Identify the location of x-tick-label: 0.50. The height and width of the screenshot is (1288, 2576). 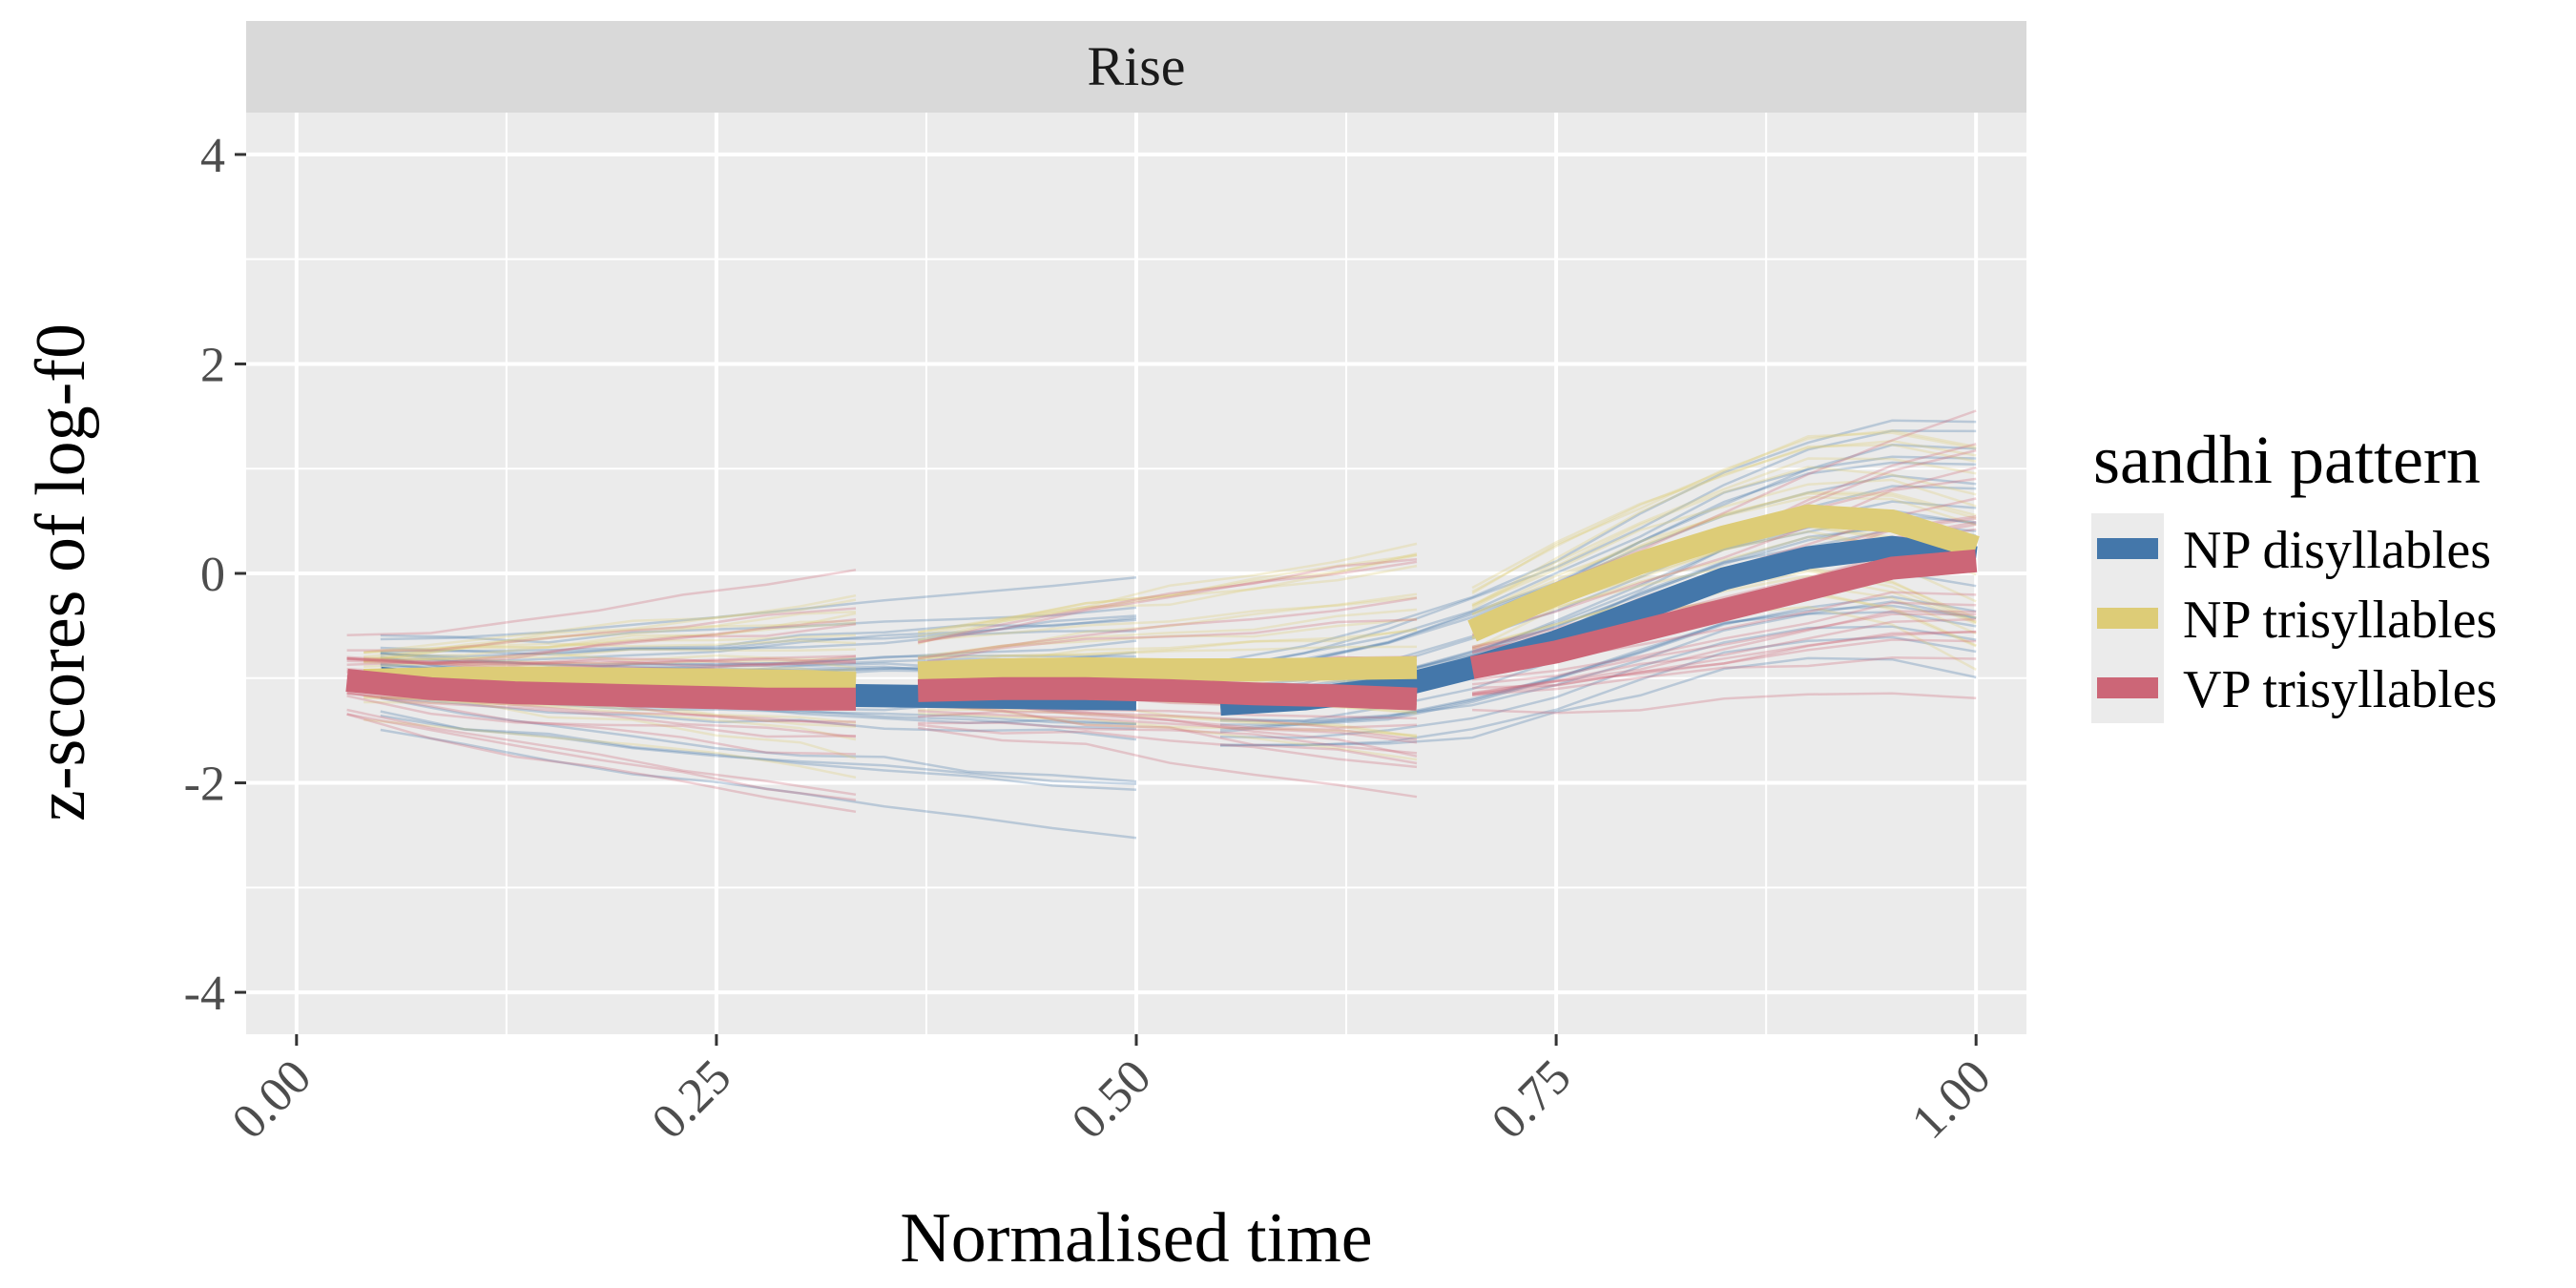
(1112, 1099).